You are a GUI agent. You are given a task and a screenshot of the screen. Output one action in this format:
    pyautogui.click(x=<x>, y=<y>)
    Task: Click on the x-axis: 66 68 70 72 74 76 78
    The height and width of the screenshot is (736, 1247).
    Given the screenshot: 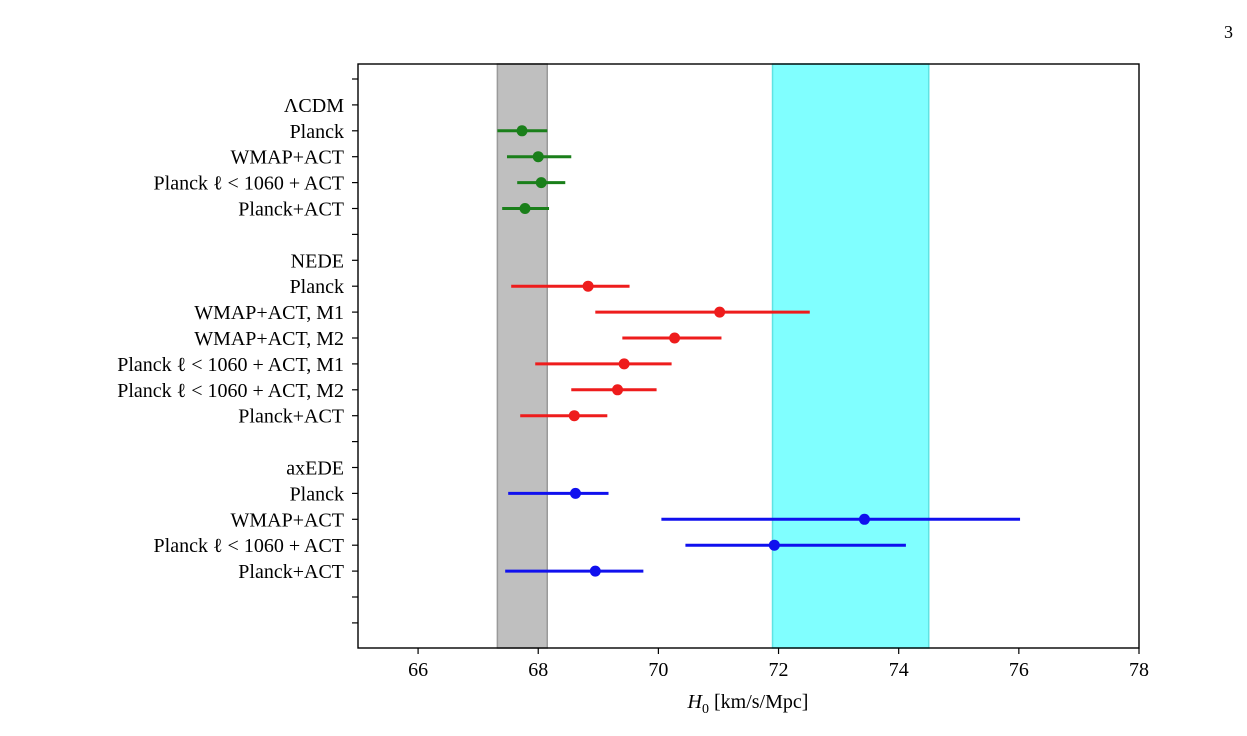 What is the action you would take?
    pyautogui.click(x=778, y=664)
    